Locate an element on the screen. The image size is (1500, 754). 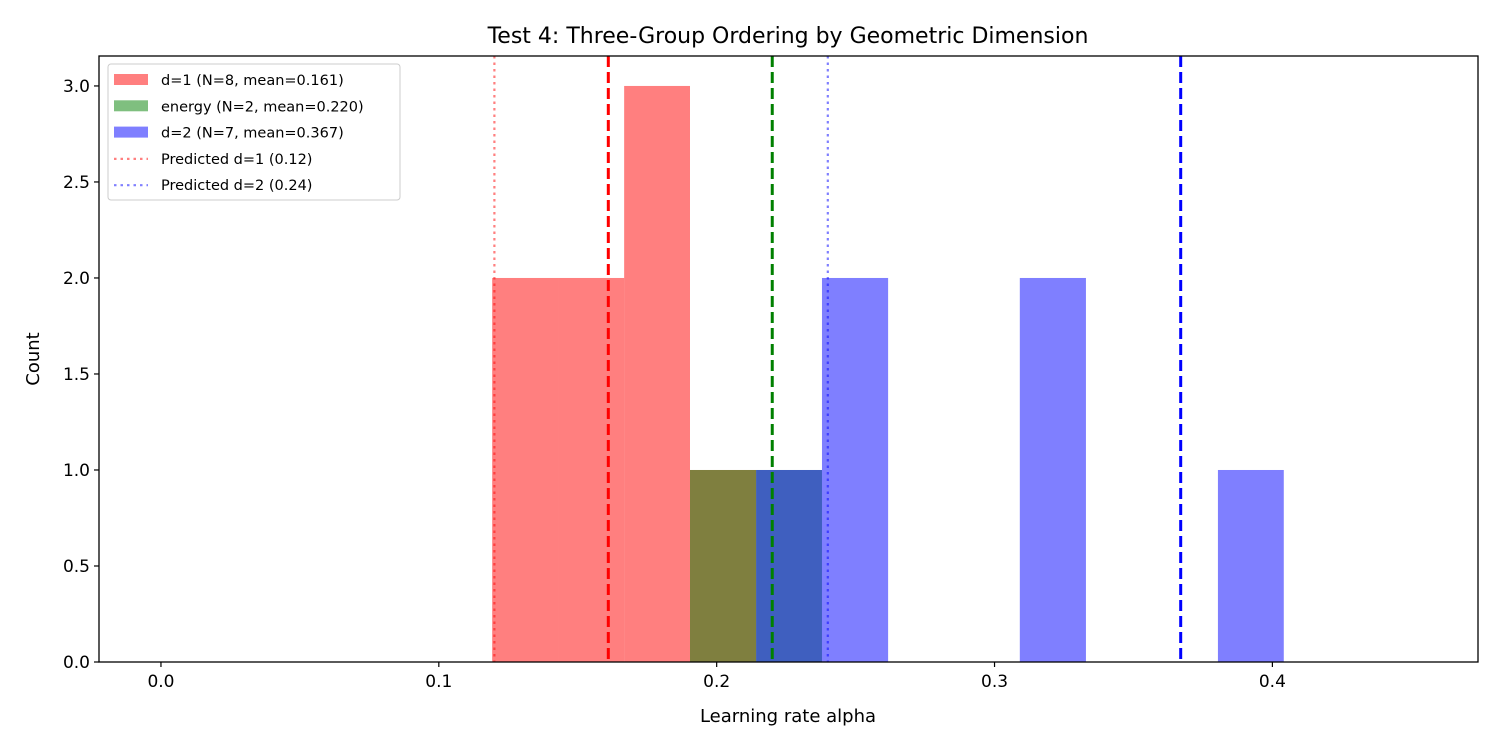
y-axis: 0.0 0.5 1.0 1.5 2.0 2.5 3.0 is located at coordinates (81, 375).